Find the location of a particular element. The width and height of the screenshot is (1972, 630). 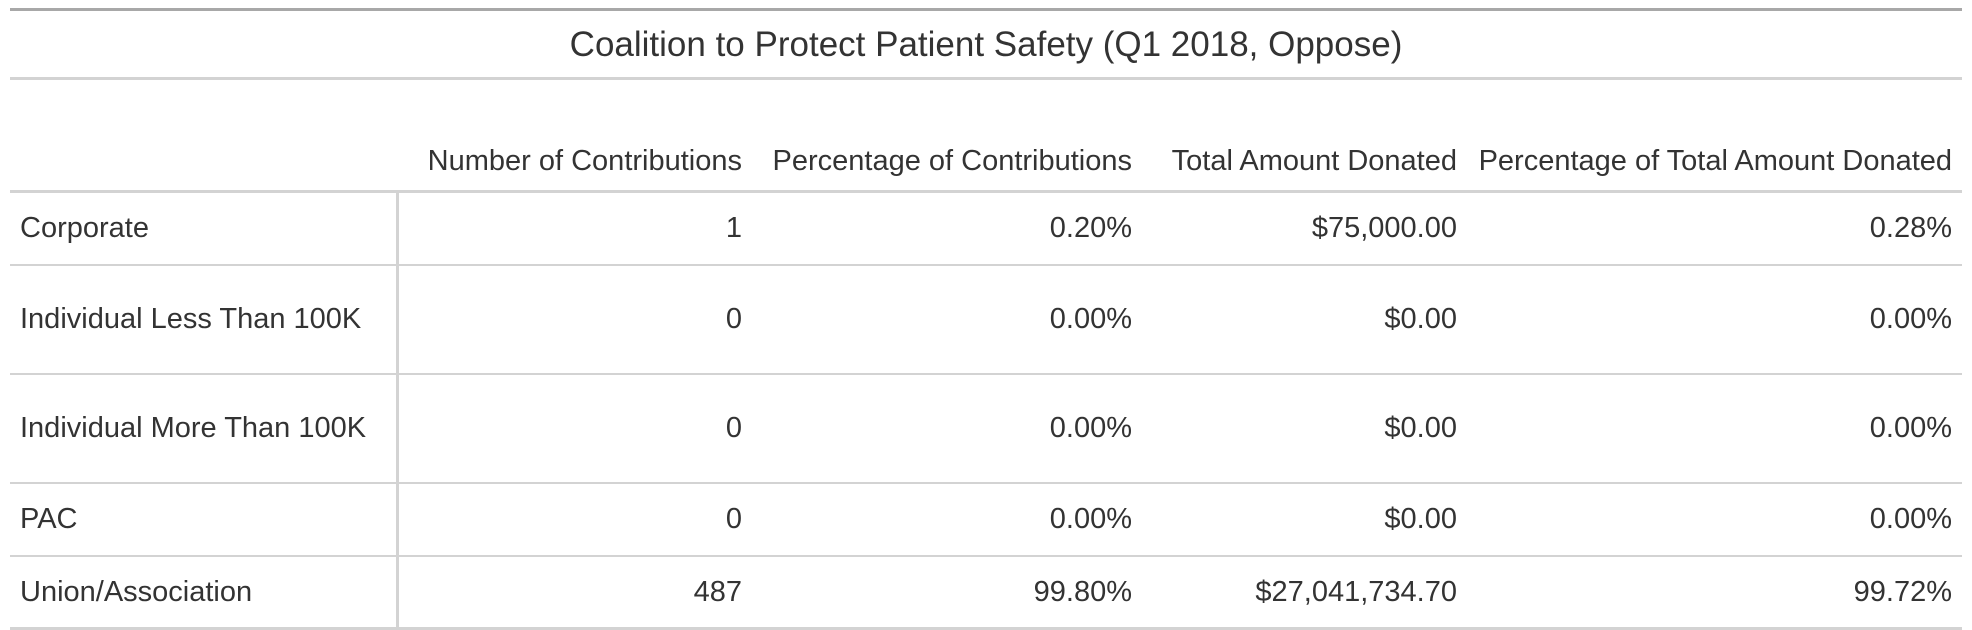

cell-percentage-of-total-amount: 0.28% is located at coordinates (1715, 228).